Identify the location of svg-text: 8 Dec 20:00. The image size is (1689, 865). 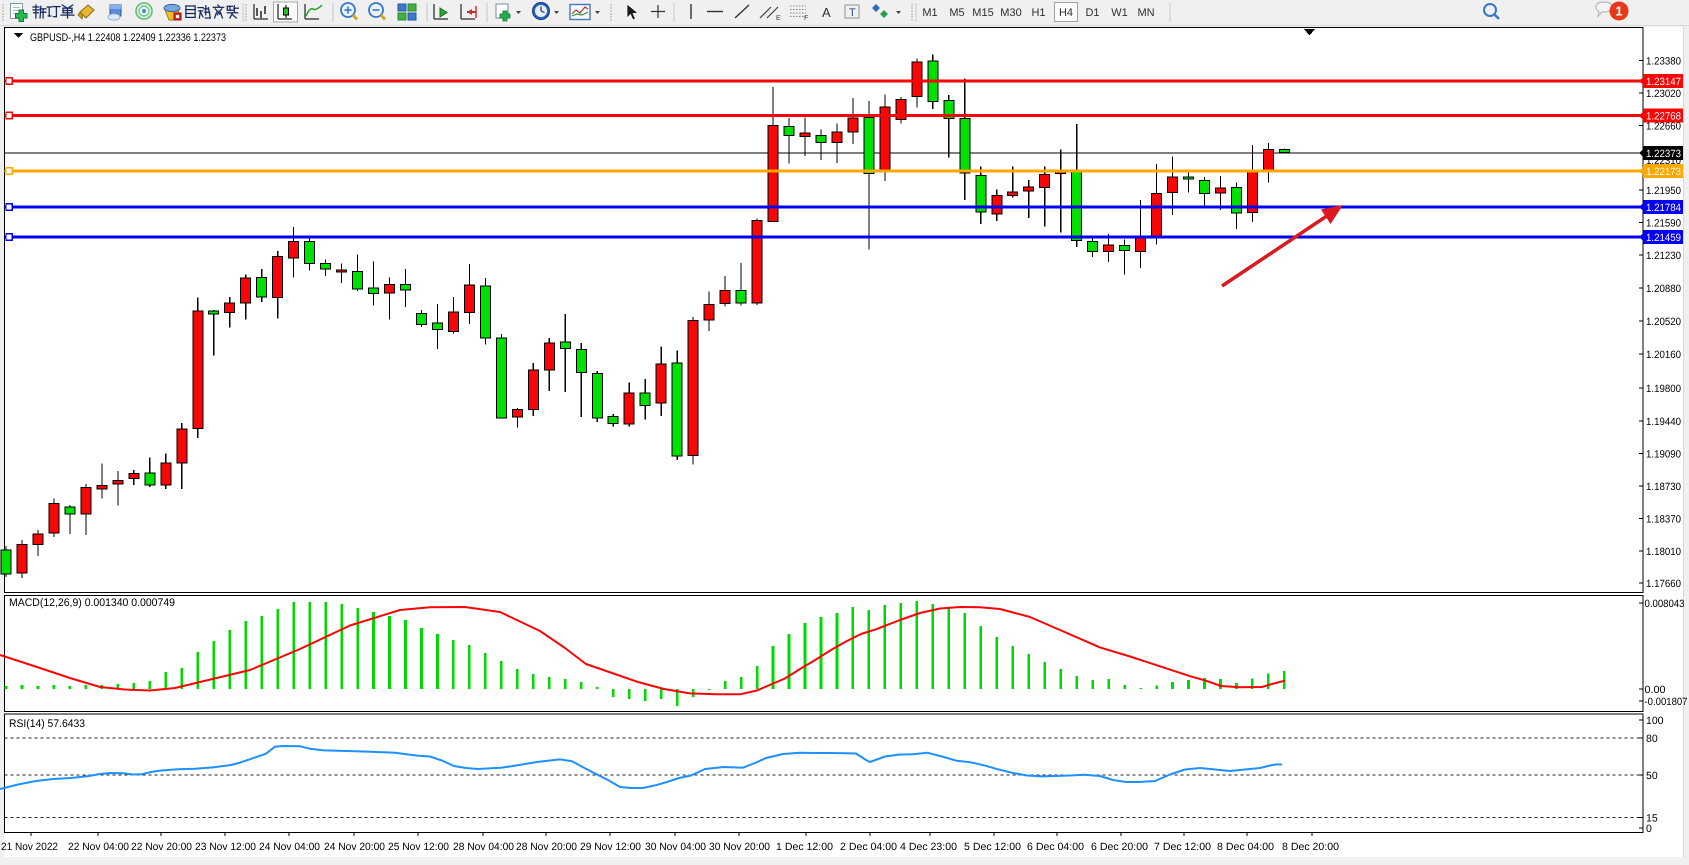
(1310, 847).